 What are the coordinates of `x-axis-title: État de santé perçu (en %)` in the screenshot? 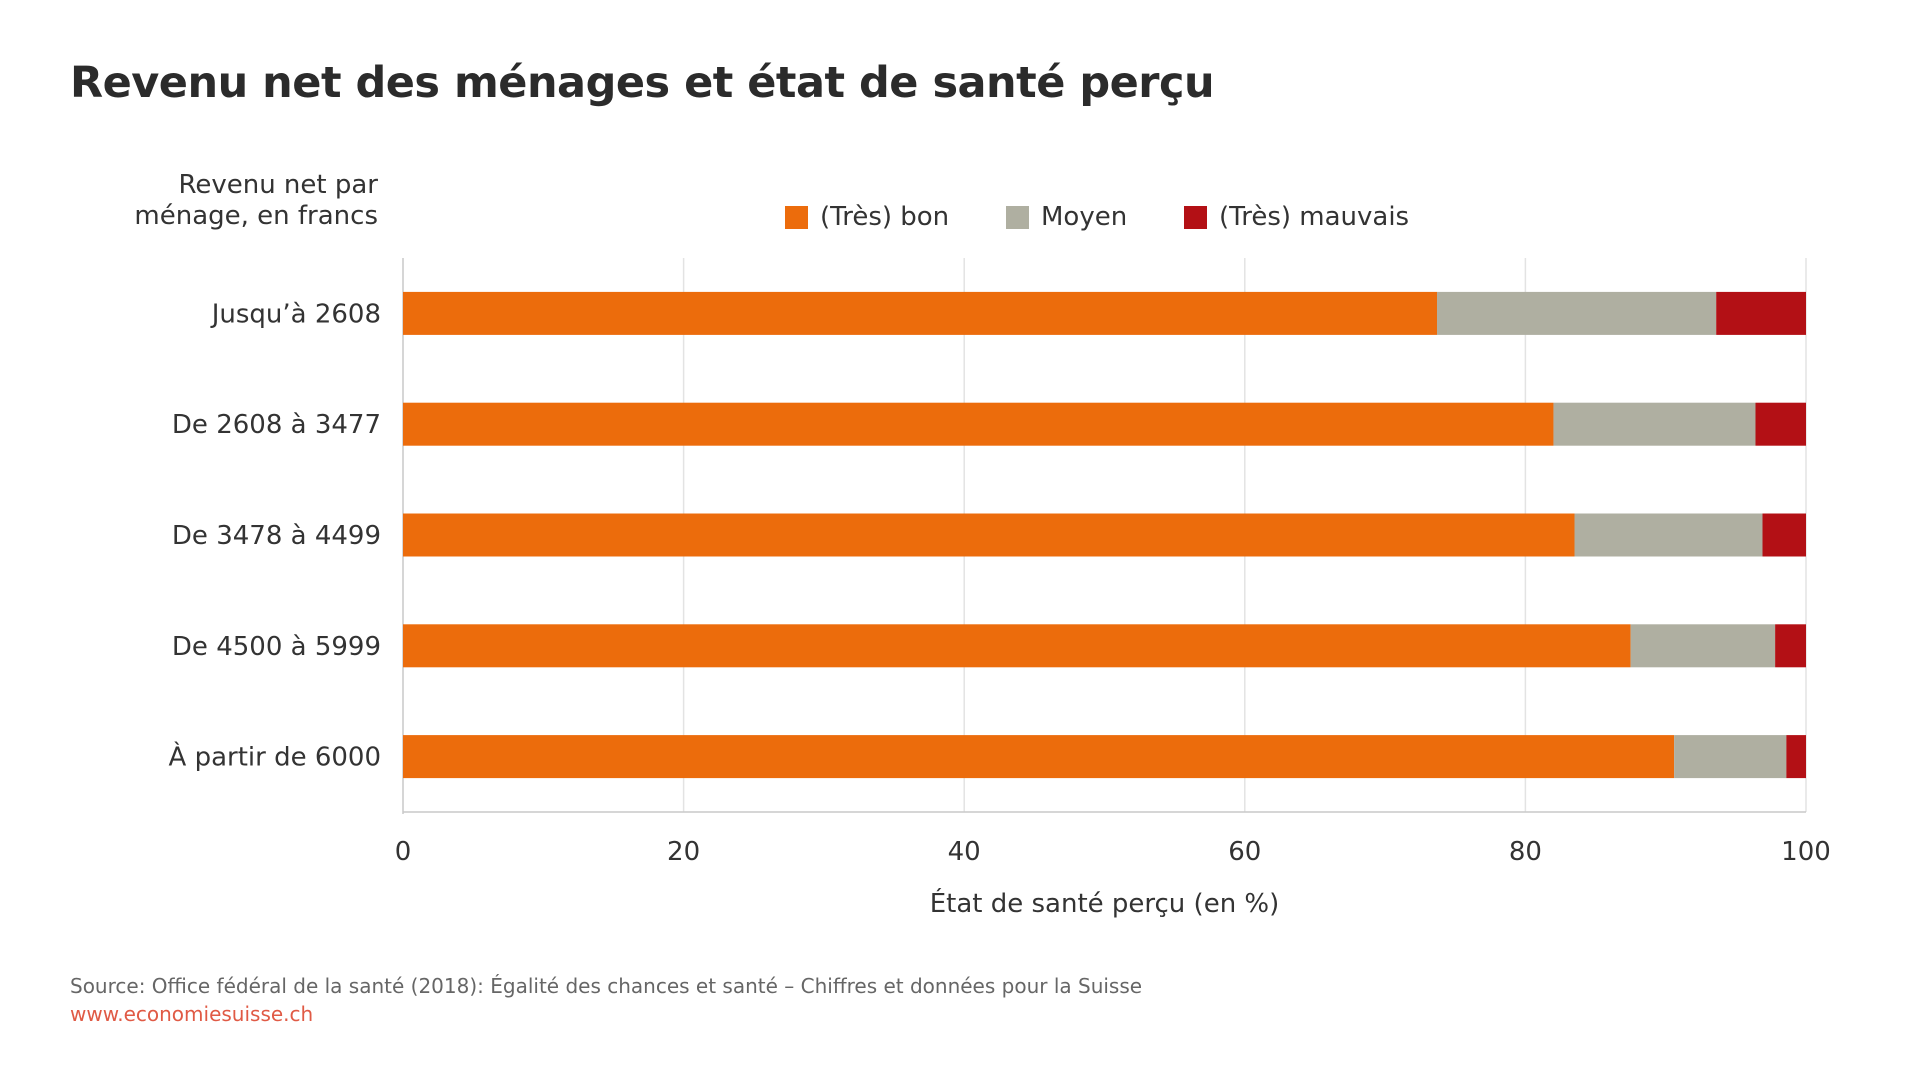 It's located at (1105, 903).